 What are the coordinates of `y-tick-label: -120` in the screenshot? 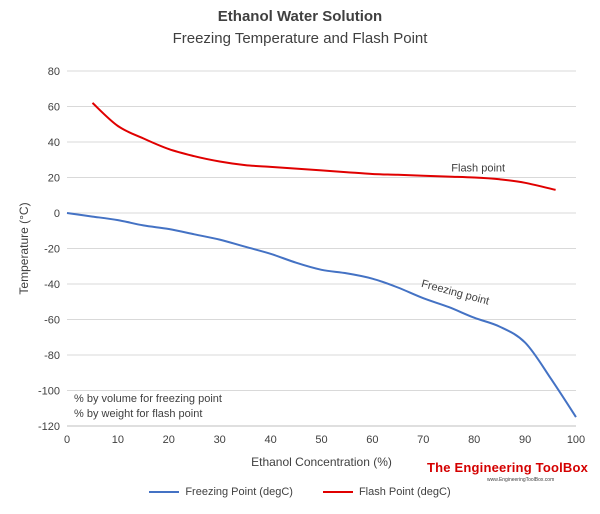 It's located at (49, 427).